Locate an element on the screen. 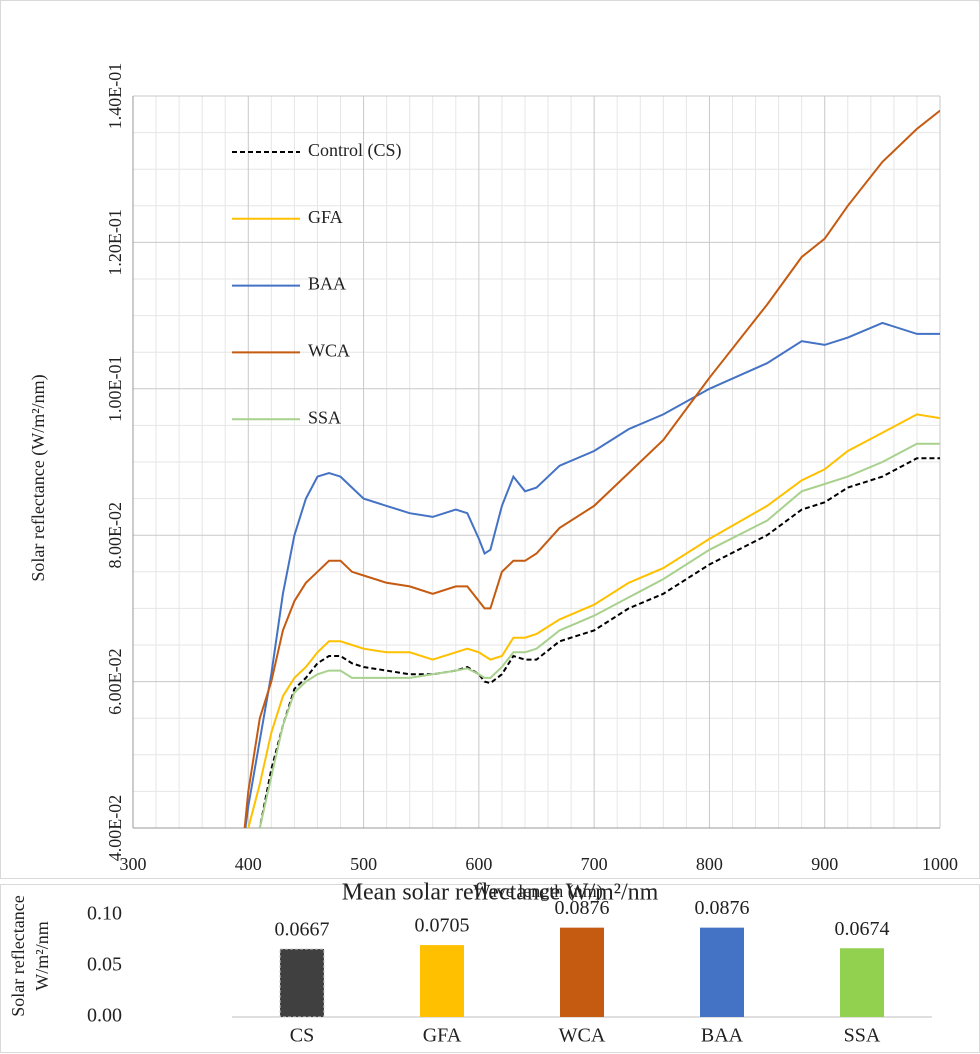 This screenshot has width=980, height=1054. legend-label: BAA is located at coordinates (327, 284).